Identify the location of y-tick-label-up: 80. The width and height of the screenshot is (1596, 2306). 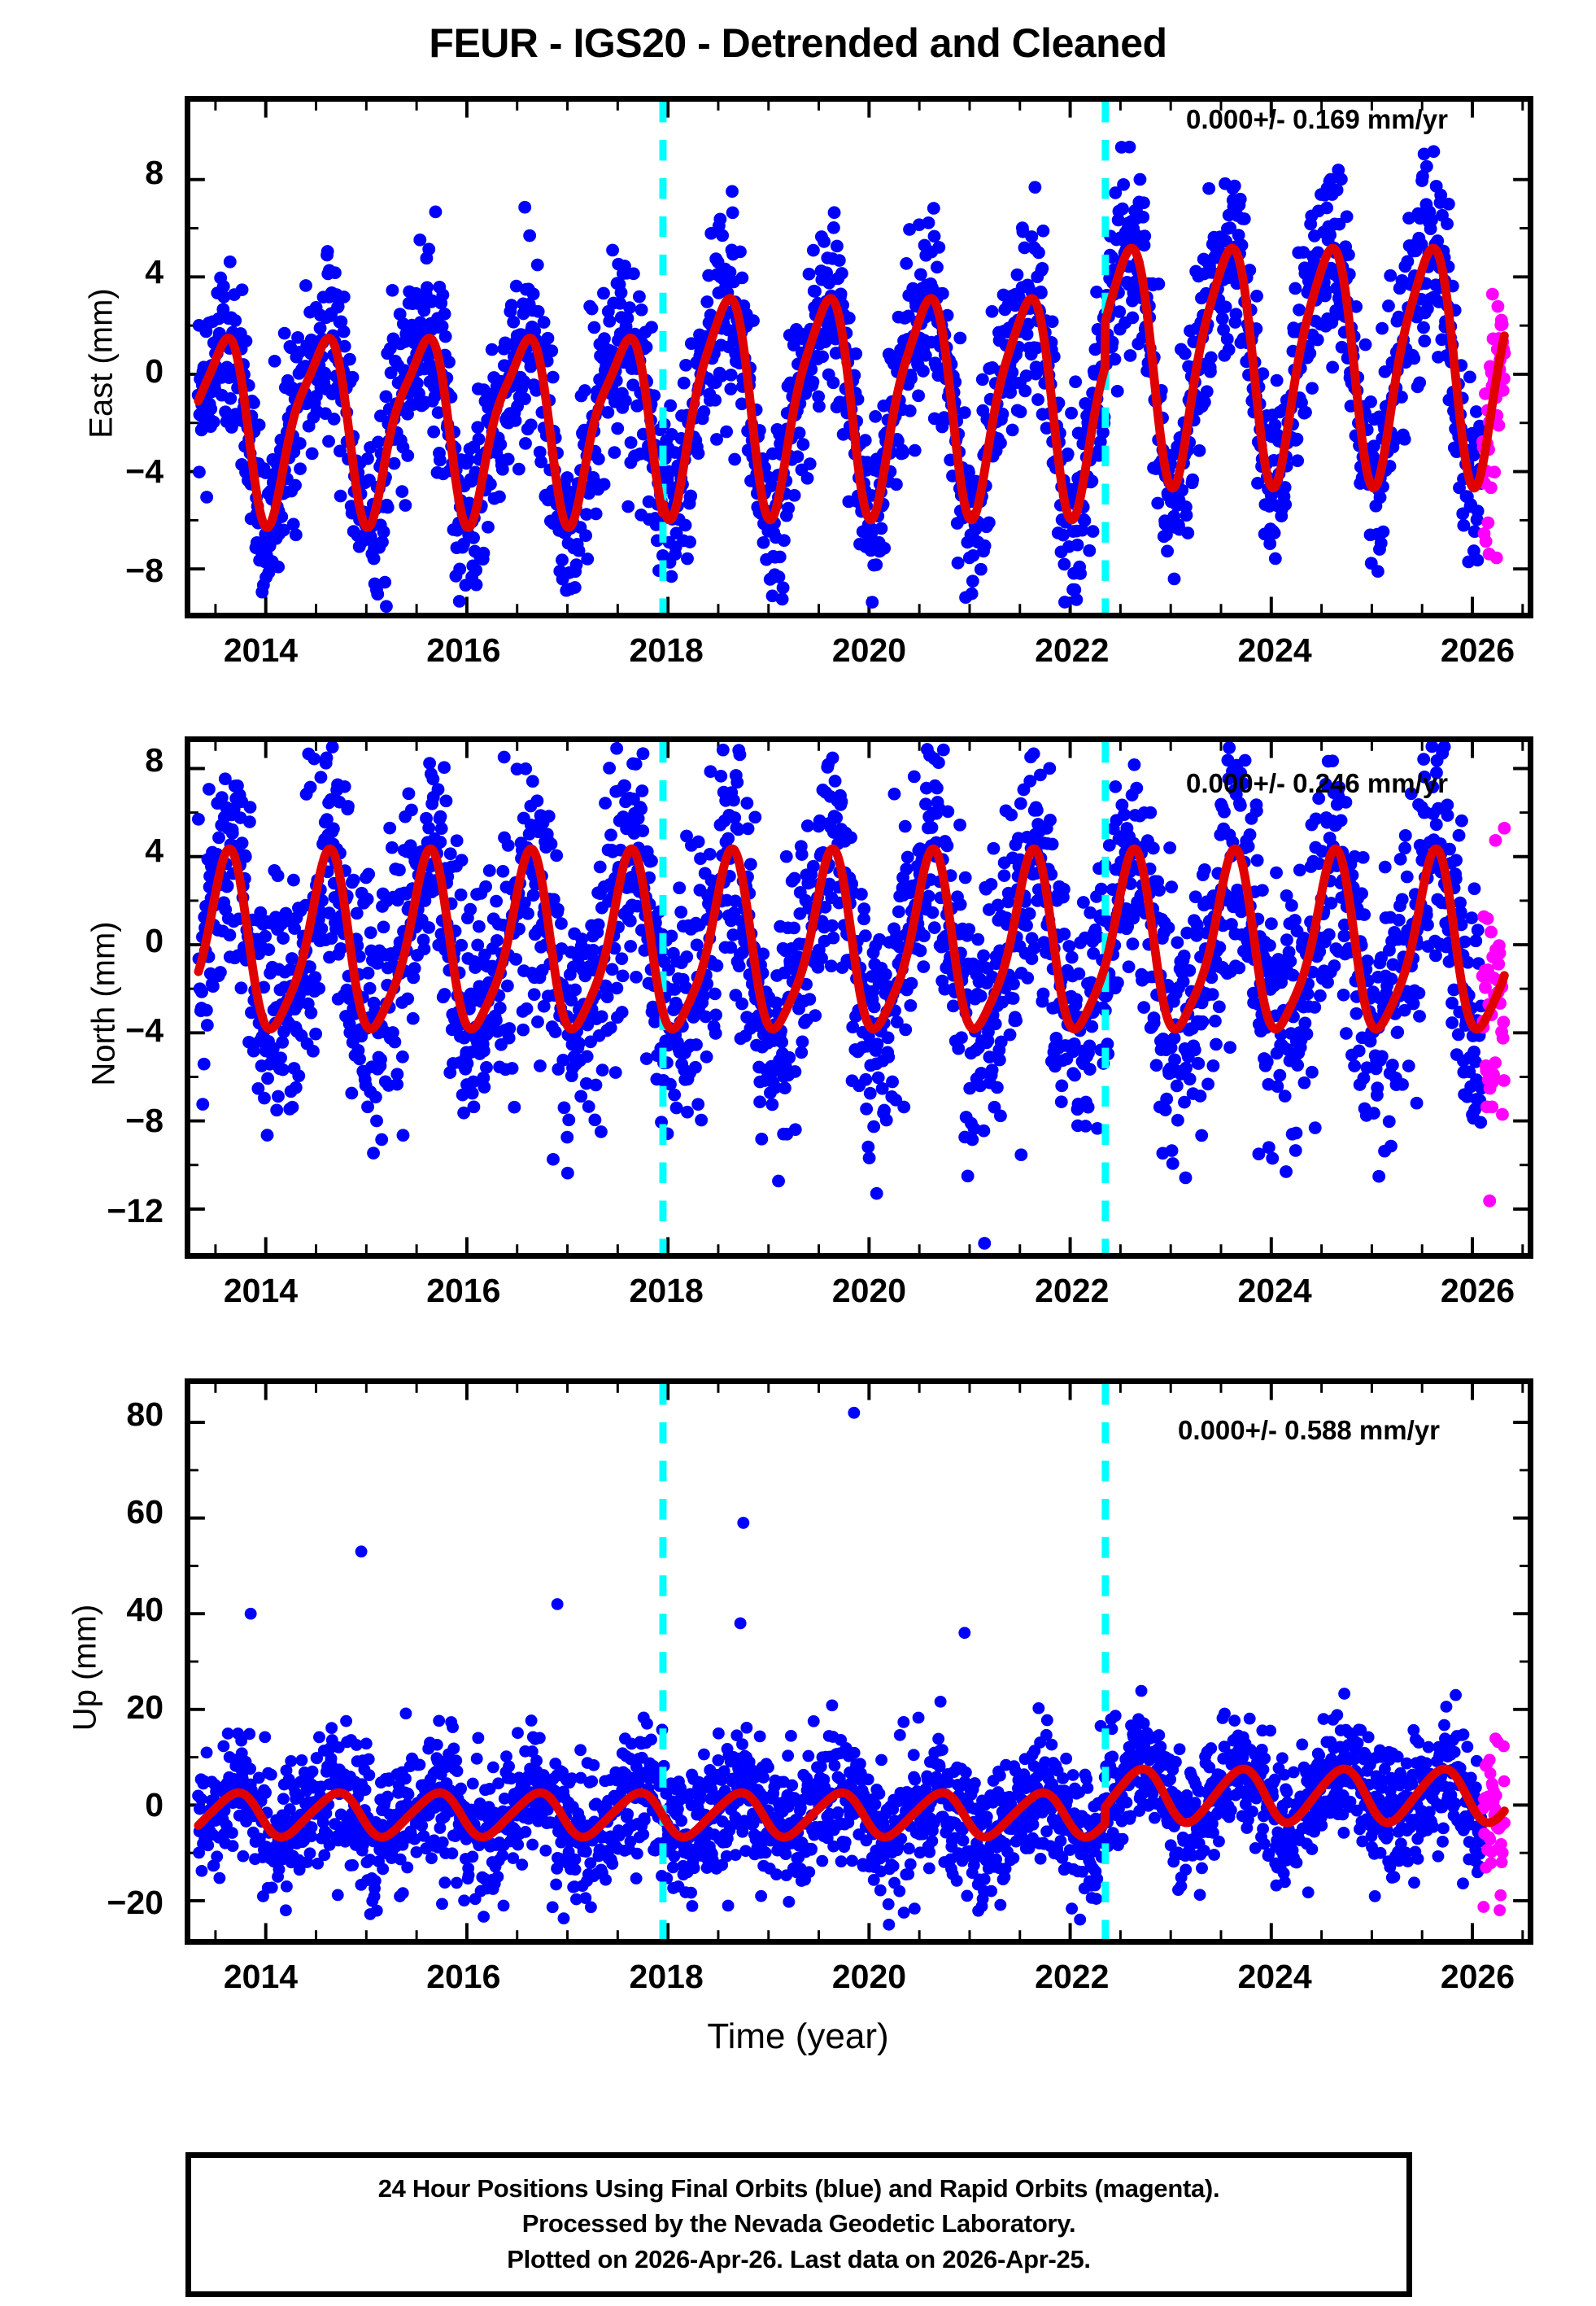
(145, 1414).